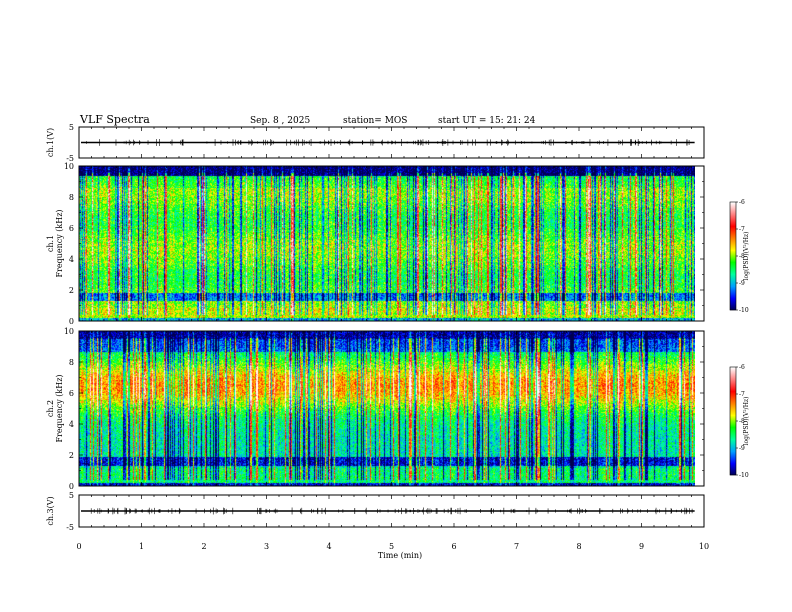 This screenshot has width=792, height=612. What do you see at coordinates (744, 475) in the screenshot?
I see `colorbar-tick-label: -10` at bounding box center [744, 475].